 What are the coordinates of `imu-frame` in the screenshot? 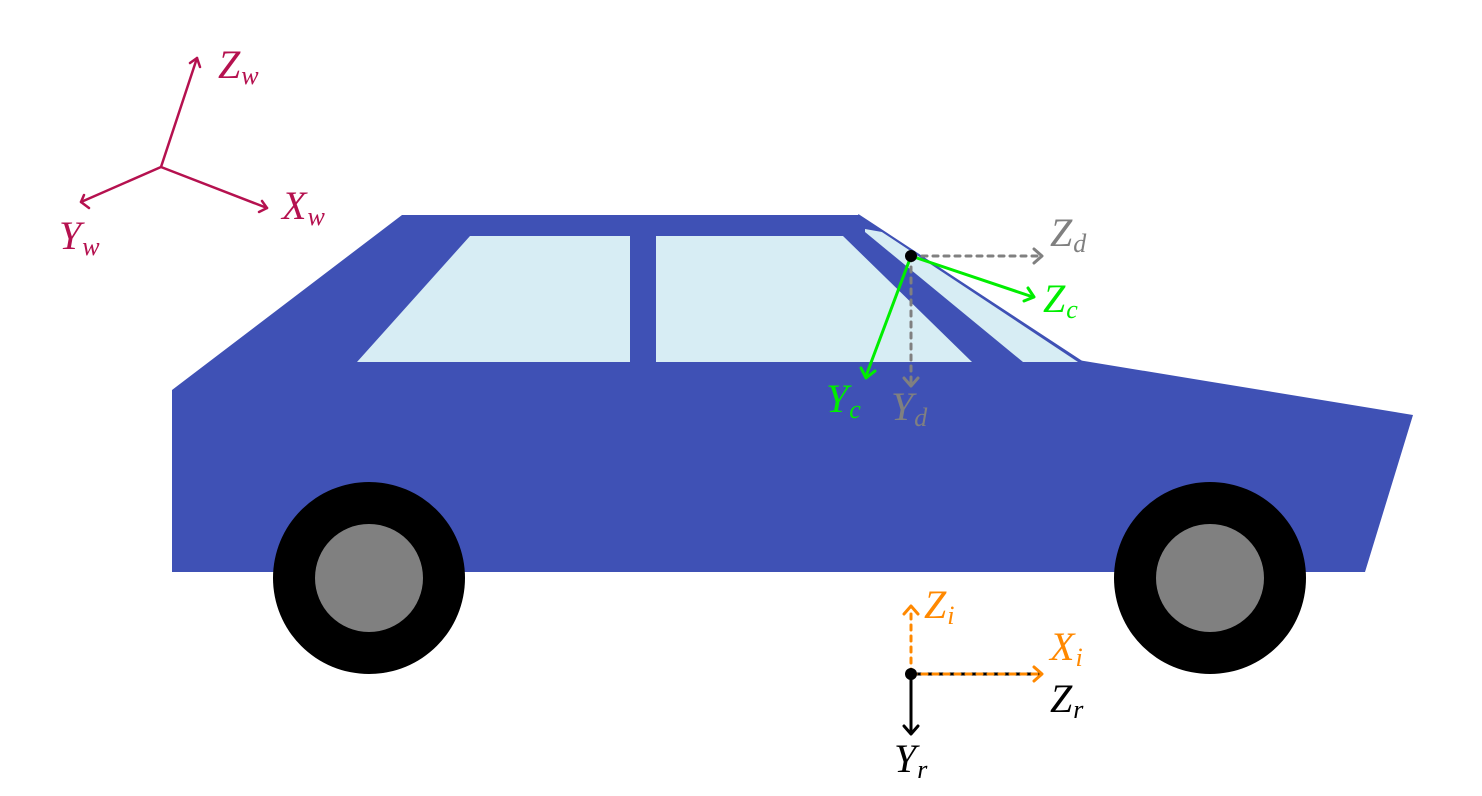 It's located at (973, 643).